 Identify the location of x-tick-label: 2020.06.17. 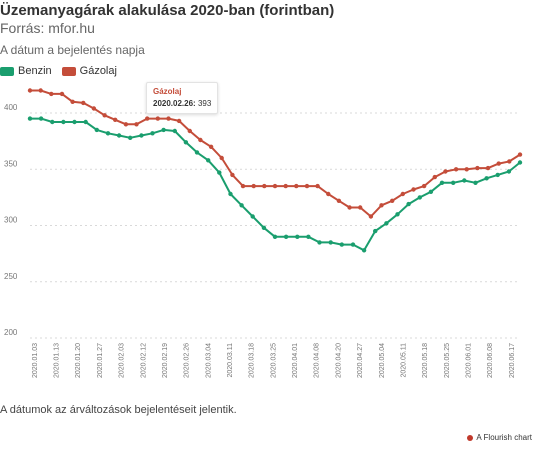
(512, 360).